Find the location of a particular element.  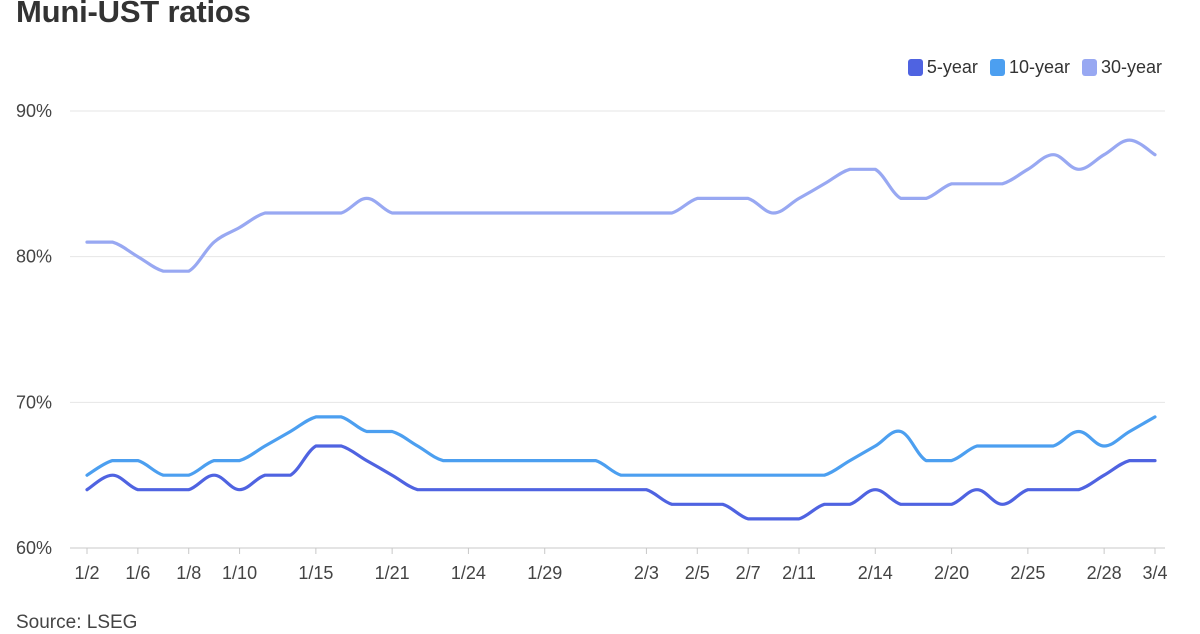

x-tick-label: 2/7 is located at coordinates (748, 573).